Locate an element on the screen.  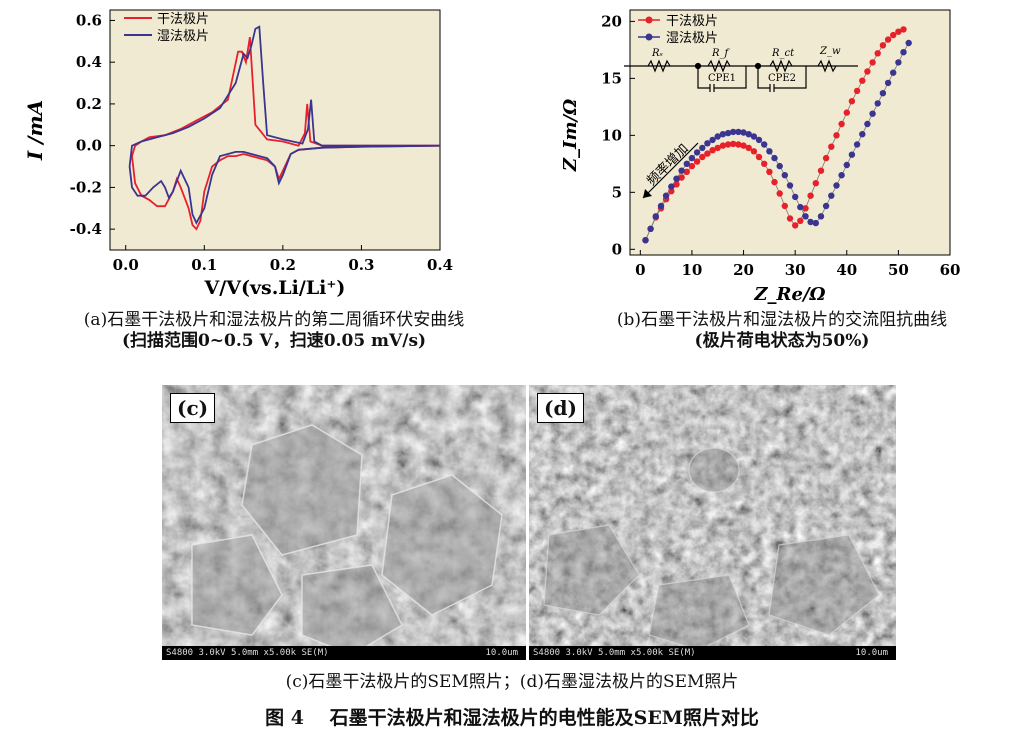
sem-image-c: (c) S4800 3.0kV 5.0mm x5.00k SE(M) 10.0um is located at coordinates (344, 522).